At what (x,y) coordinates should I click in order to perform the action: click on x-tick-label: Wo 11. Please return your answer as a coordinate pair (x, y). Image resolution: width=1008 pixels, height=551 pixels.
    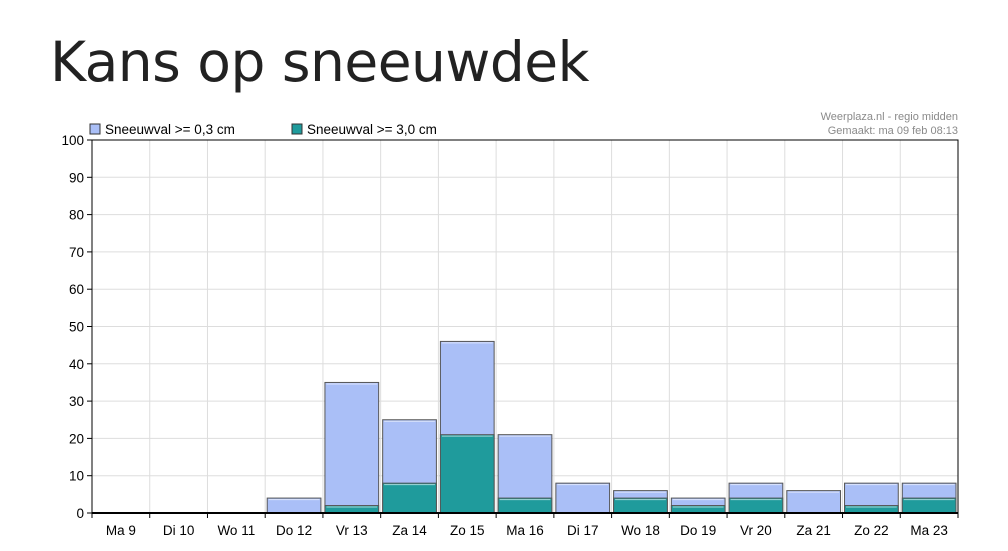
    Looking at the image, I should click on (236, 530).